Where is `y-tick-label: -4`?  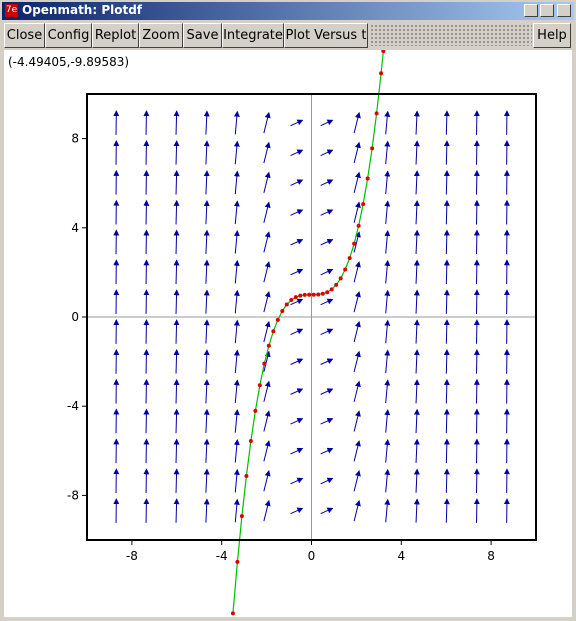
y-tick-label: -4 is located at coordinates (73, 406).